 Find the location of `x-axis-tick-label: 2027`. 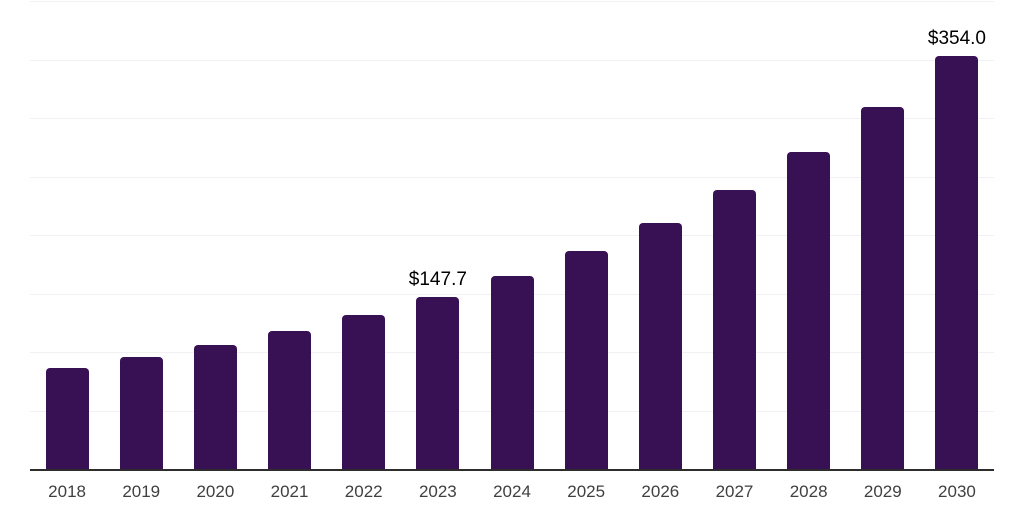

x-axis-tick-label: 2027 is located at coordinates (734, 491).